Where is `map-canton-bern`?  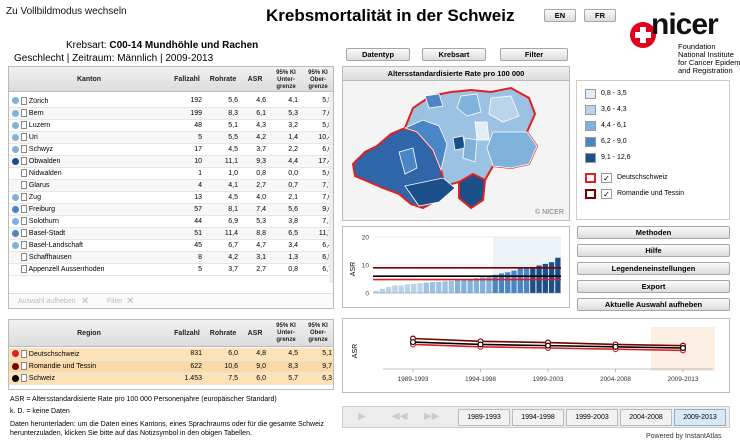 map-canton-bern is located at coordinates (425, 145).